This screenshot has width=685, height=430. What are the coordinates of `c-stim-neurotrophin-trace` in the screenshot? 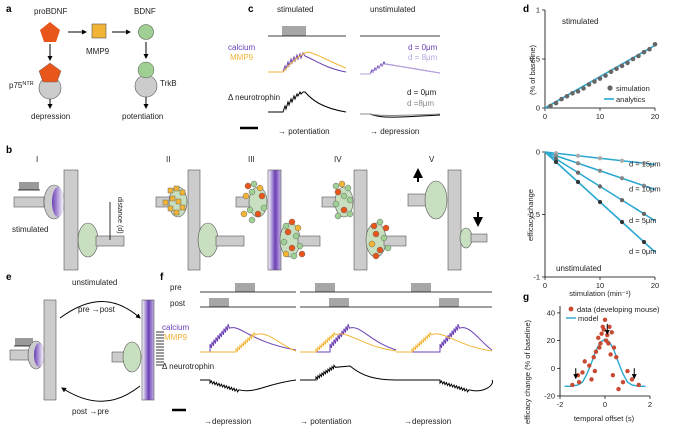 It's located at (307, 101).